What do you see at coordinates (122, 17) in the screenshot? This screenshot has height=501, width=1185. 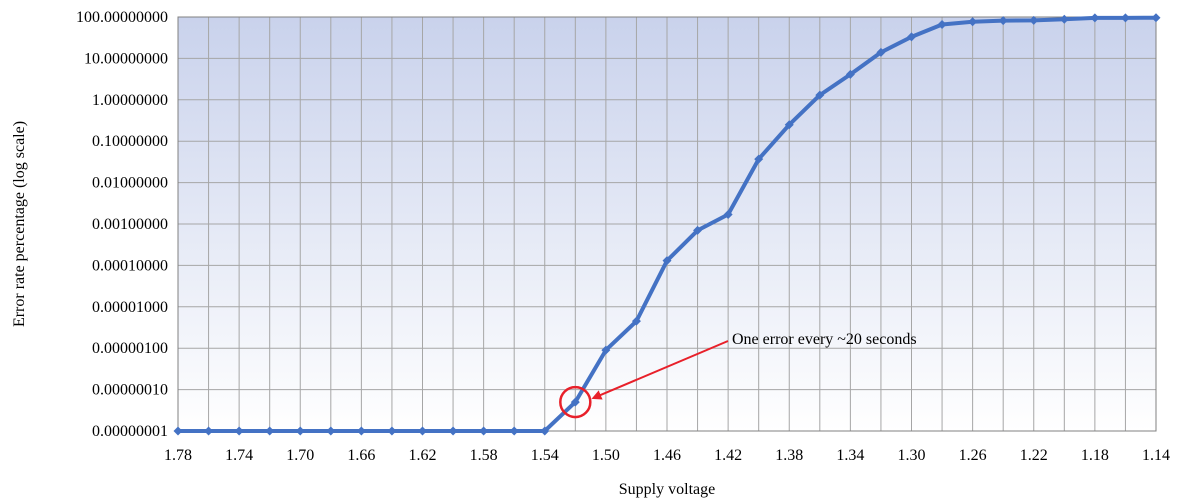 I see `y-tick-label: 100.00000000` at bounding box center [122, 17].